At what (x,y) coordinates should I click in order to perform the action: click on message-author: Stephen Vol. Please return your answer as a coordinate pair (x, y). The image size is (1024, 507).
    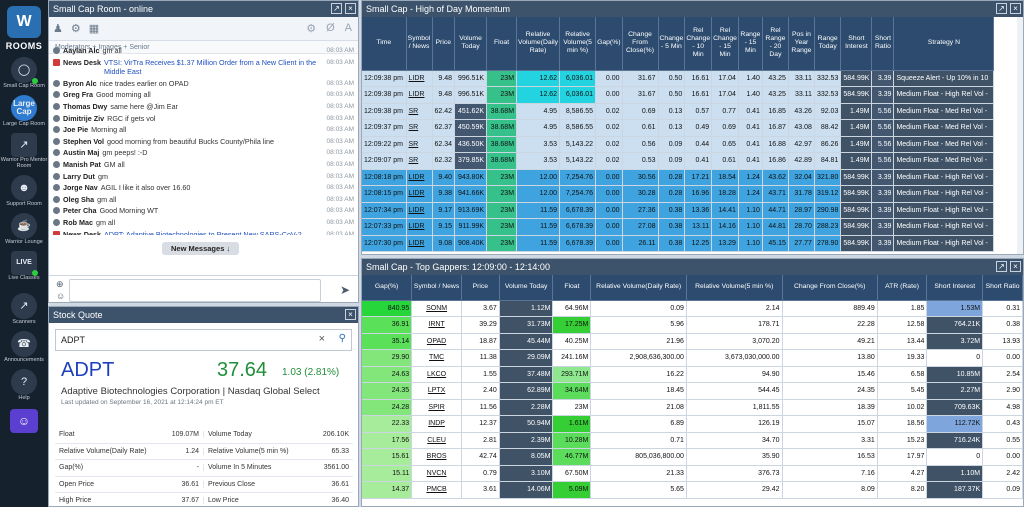
    Looking at the image, I should click on (83, 141).